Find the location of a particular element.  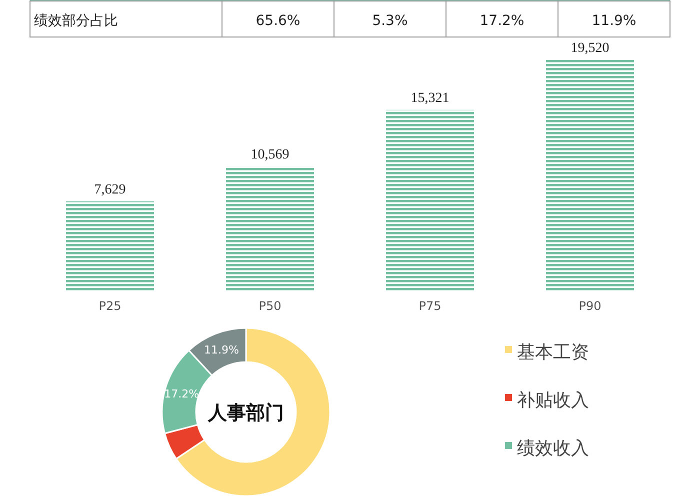

text: 绩效部分占比 is located at coordinates (76, 21).